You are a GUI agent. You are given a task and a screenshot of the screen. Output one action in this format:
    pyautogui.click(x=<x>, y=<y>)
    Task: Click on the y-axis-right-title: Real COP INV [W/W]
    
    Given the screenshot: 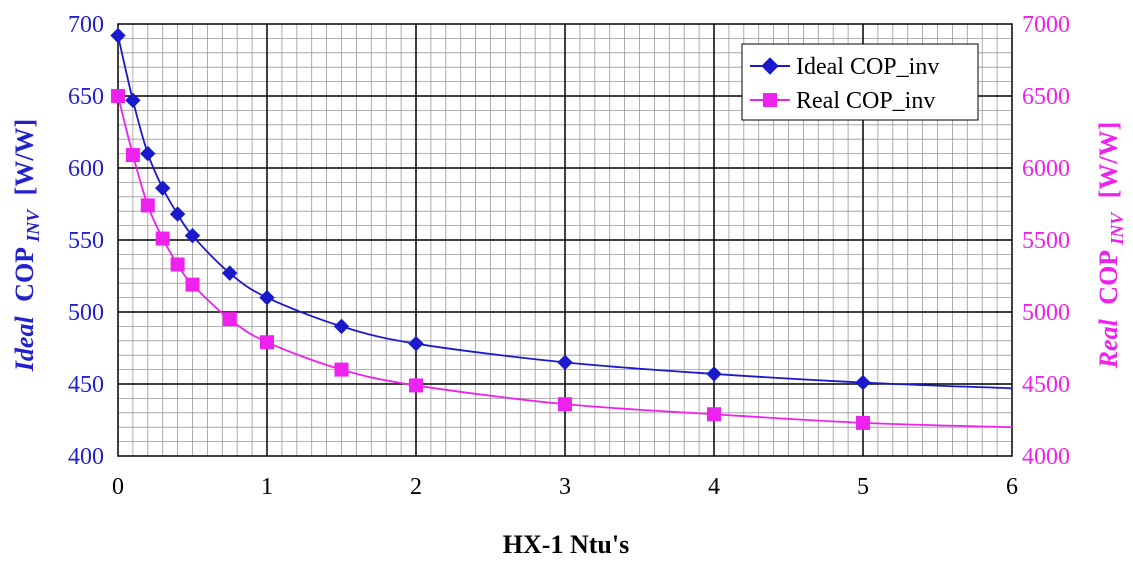 What is the action you would take?
    pyautogui.click(x=1111, y=246)
    